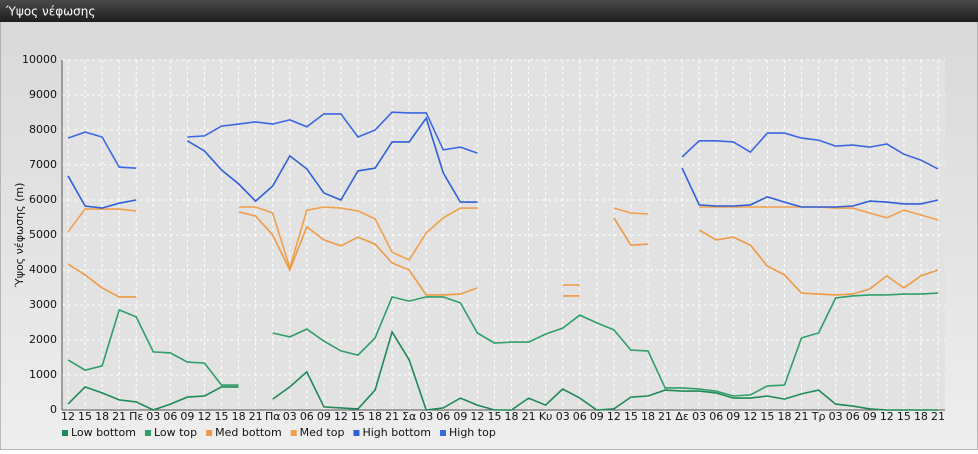  I want to click on legend-label: Med top, so click(322, 432).